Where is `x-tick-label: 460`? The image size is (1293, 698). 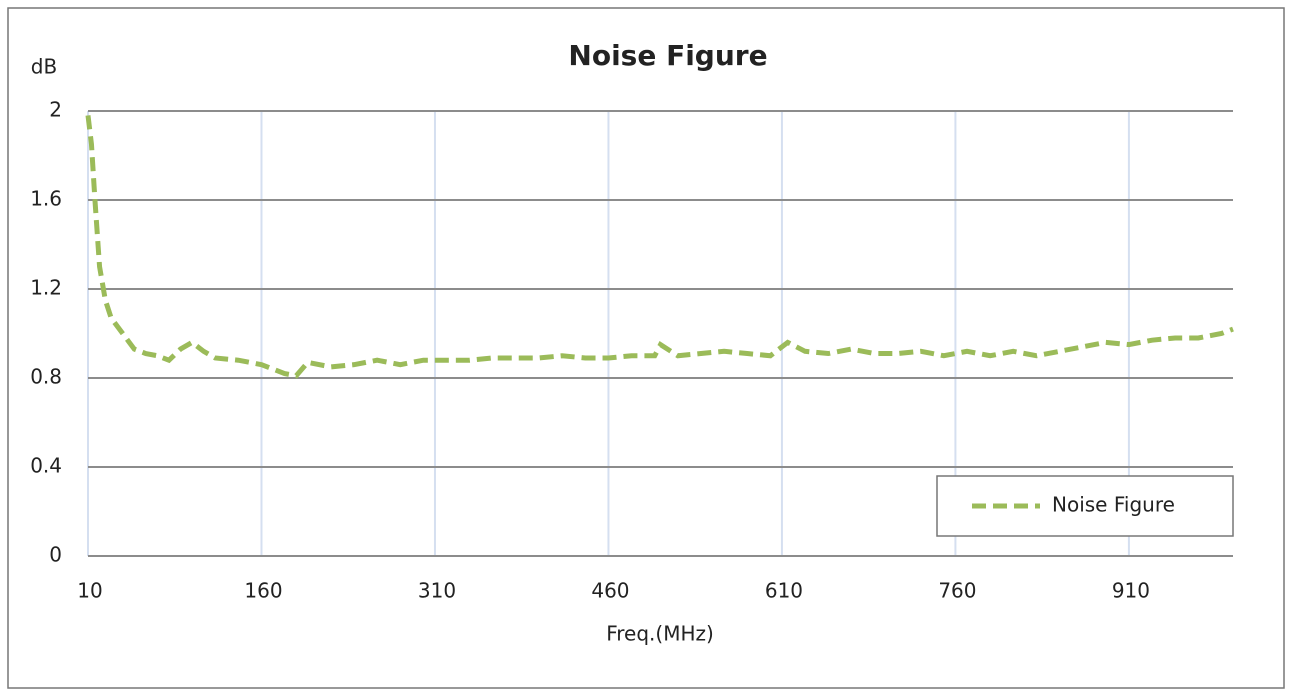
x-tick-label: 460 is located at coordinates (610, 591).